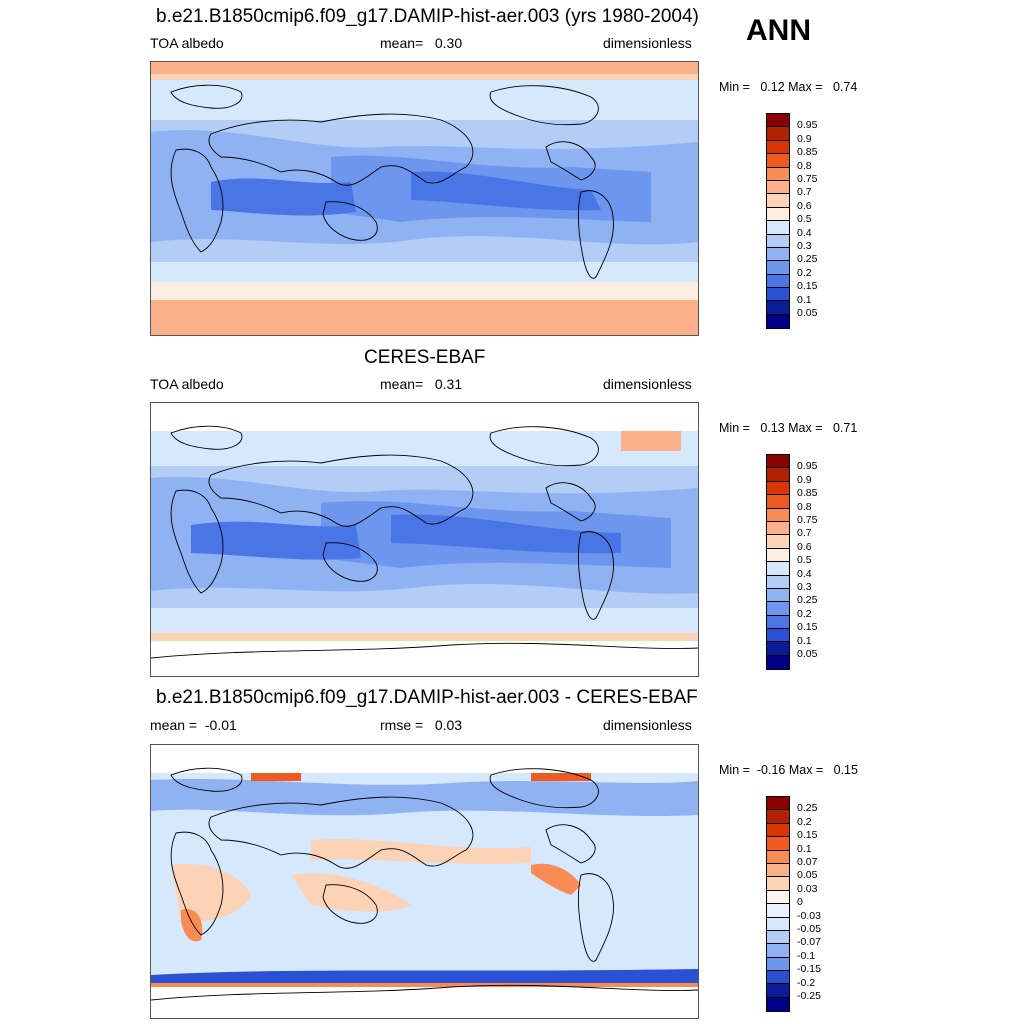  Describe the element at coordinates (807, 888) in the screenshot. I see `colorbar-tick-label: 0.03` at that location.